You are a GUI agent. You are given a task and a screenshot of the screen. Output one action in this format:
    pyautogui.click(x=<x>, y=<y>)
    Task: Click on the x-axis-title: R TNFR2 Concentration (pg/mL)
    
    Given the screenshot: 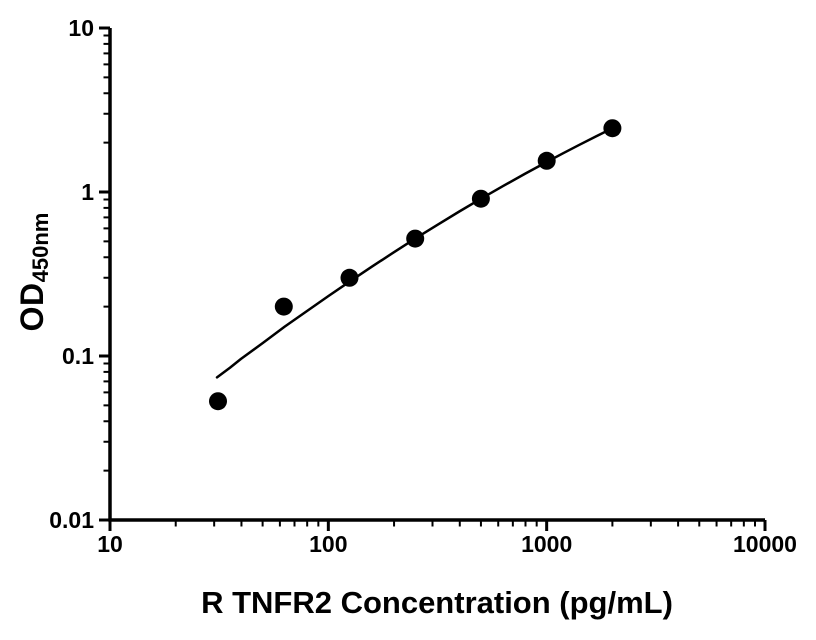 What is the action you would take?
    pyautogui.click(x=437, y=602)
    